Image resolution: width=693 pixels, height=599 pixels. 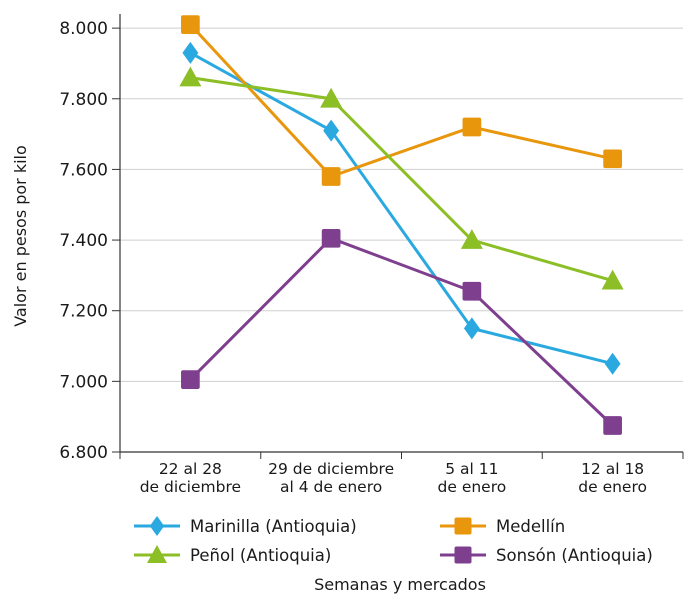 What do you see at coordinates (83, 312) in the screenshot?
I see `y-tick-label: 7.200` at bounding box center [83, 312].